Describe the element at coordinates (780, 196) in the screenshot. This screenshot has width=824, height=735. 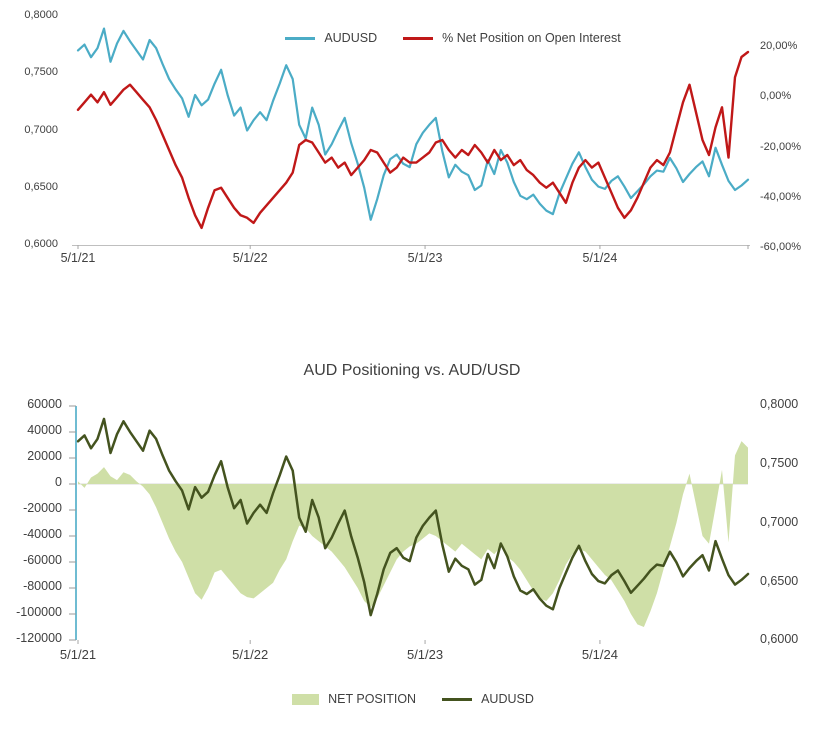
I see `axis-tick-label: -40,00%` at that location.